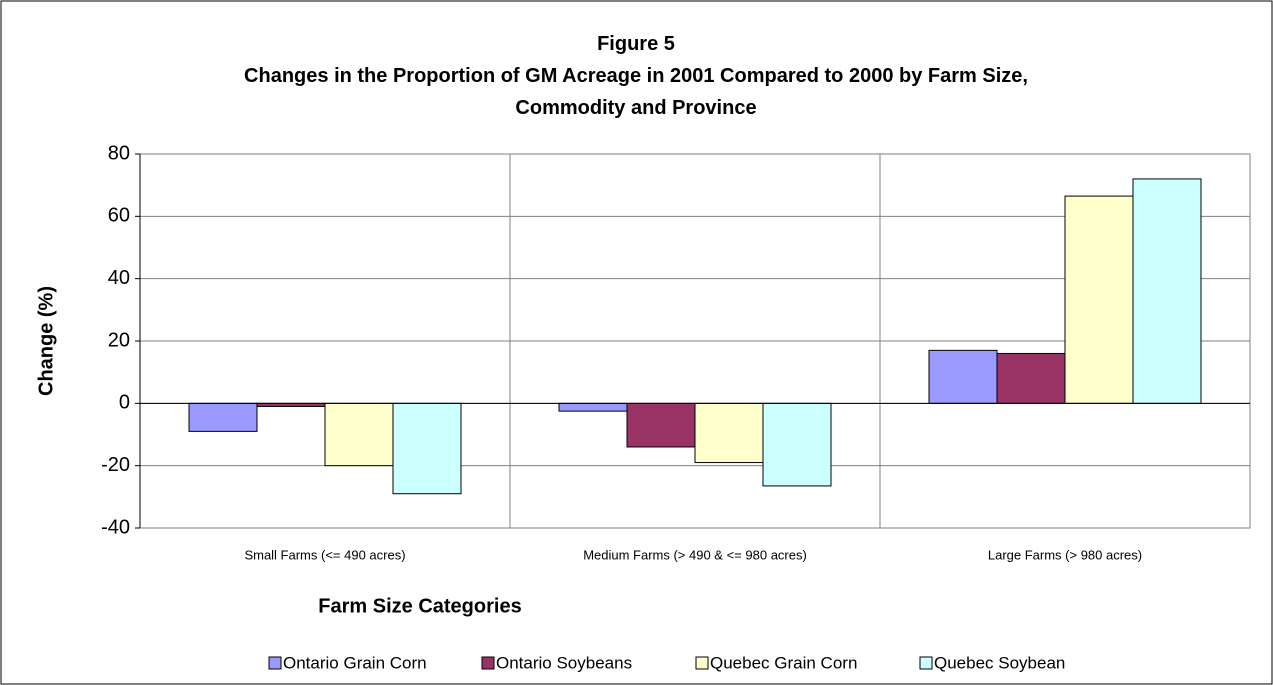  What do you see at coordinates (115, 465) in the screenshot?
I see `y-tick-label: -20` at bounding box center [115, 465].